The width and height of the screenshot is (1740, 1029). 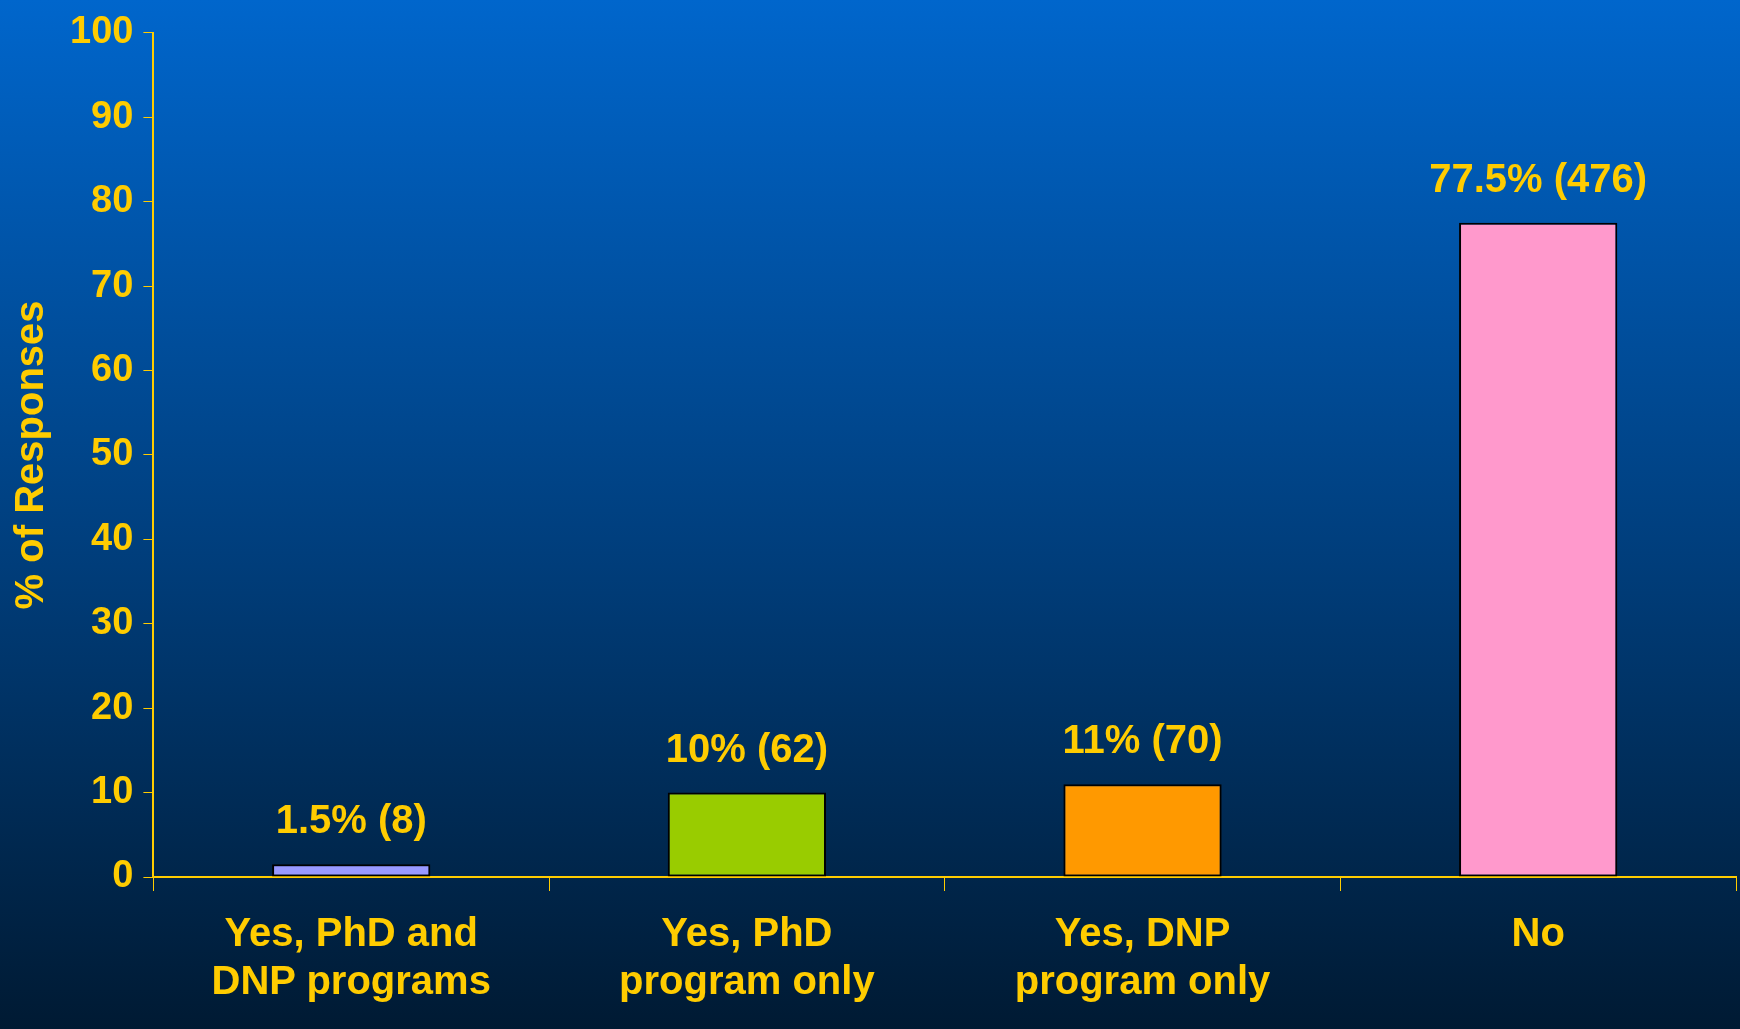 I want to click on x-tick-label: No, so click(x=1538, y=932).